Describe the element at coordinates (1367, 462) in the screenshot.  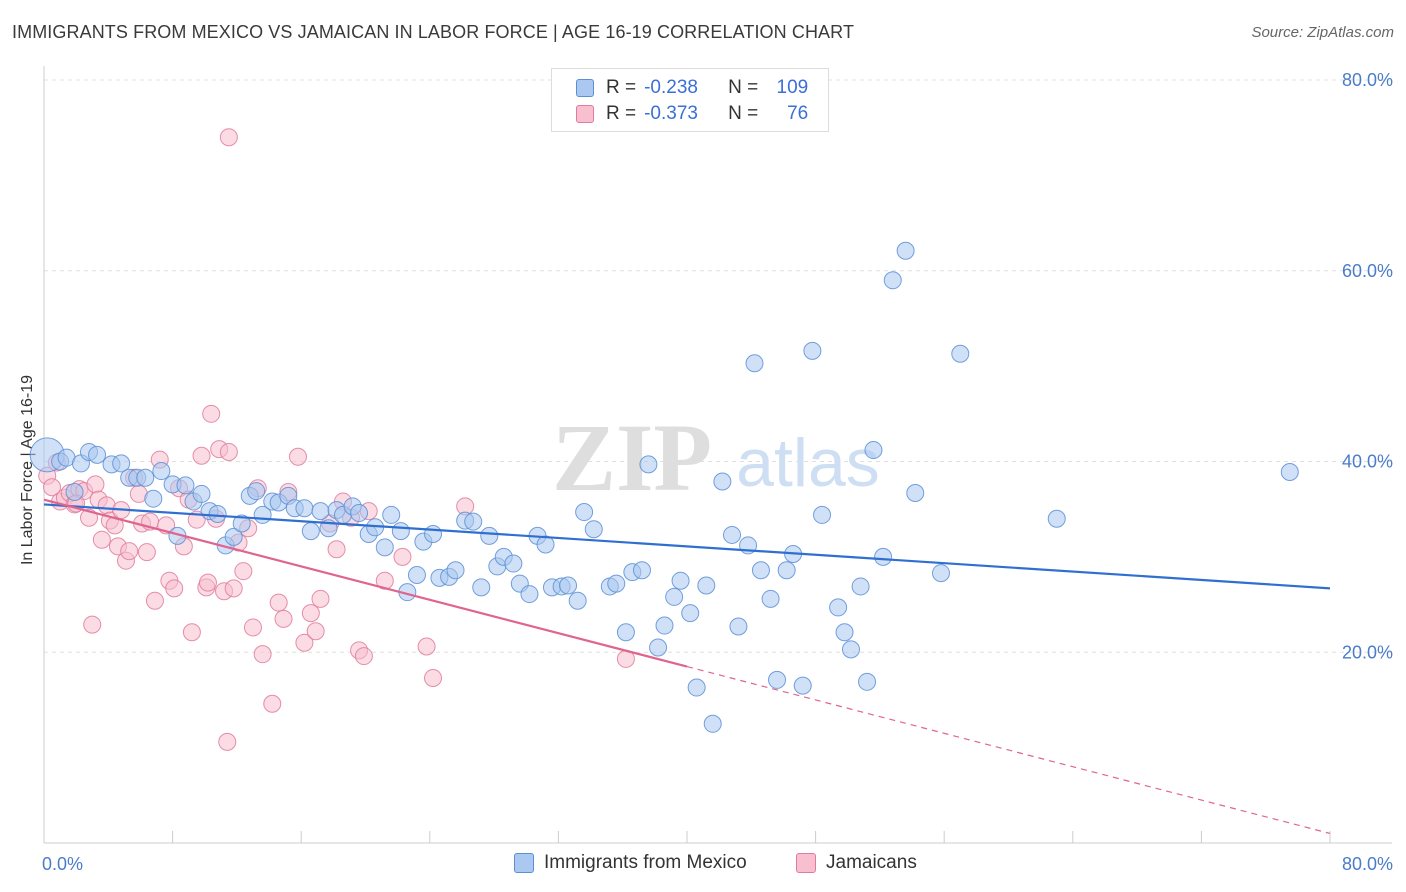
I see `y-tick-label: 40.0%` at that location.